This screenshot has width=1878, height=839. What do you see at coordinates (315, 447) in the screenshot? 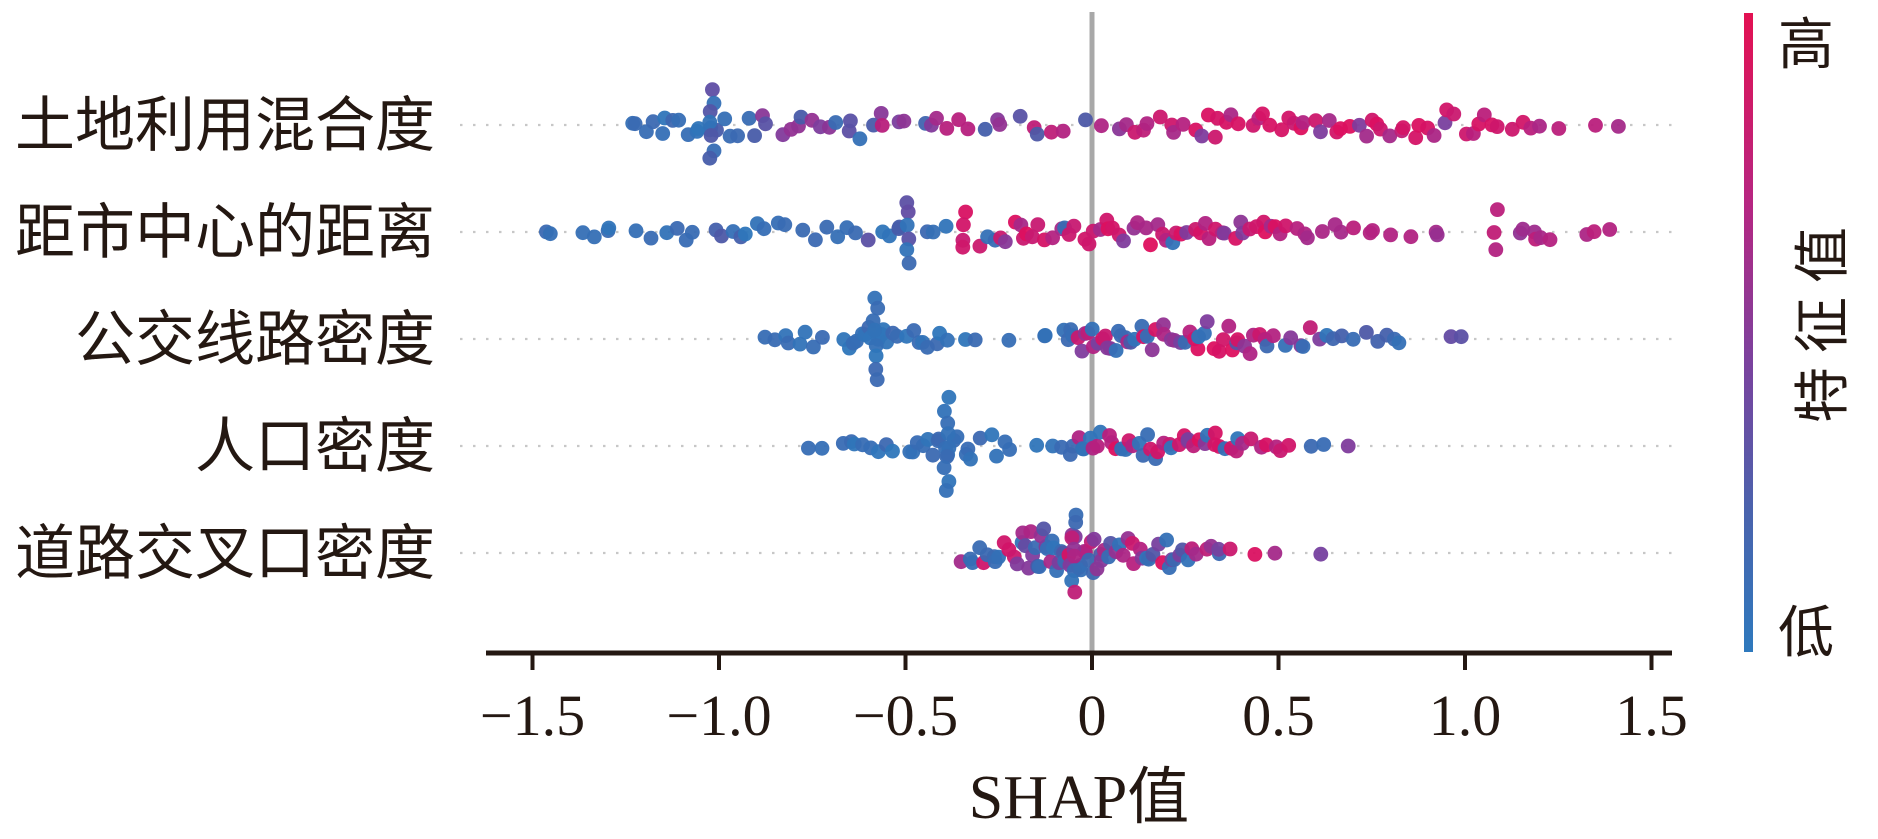
I see `feature-label-3: 人口密度` at bounding box center [315, 447].